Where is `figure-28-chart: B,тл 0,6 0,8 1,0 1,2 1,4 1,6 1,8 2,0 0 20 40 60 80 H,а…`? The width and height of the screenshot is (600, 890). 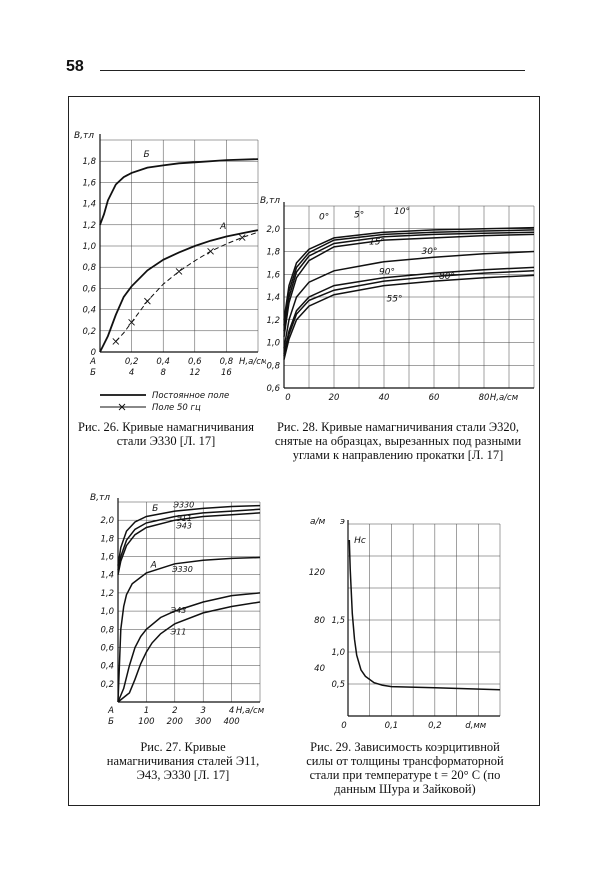
figure-28-chart: B,тл 0,6 0,8 1,0 1,2 1,4 1,6 1,8 2,0 0 20 40 60 80 H,а… is located at coordinates (397, 299).